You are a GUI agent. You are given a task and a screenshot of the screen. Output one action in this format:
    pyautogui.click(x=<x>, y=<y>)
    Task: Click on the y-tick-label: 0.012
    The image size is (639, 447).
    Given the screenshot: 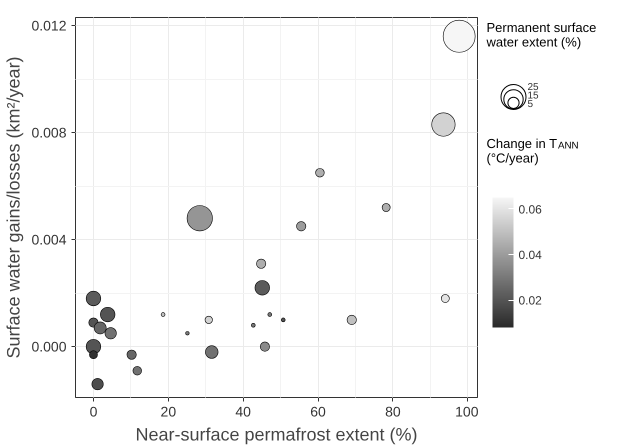 What is the action you would take?
    pyautogui.click(x=49, y=26)
    